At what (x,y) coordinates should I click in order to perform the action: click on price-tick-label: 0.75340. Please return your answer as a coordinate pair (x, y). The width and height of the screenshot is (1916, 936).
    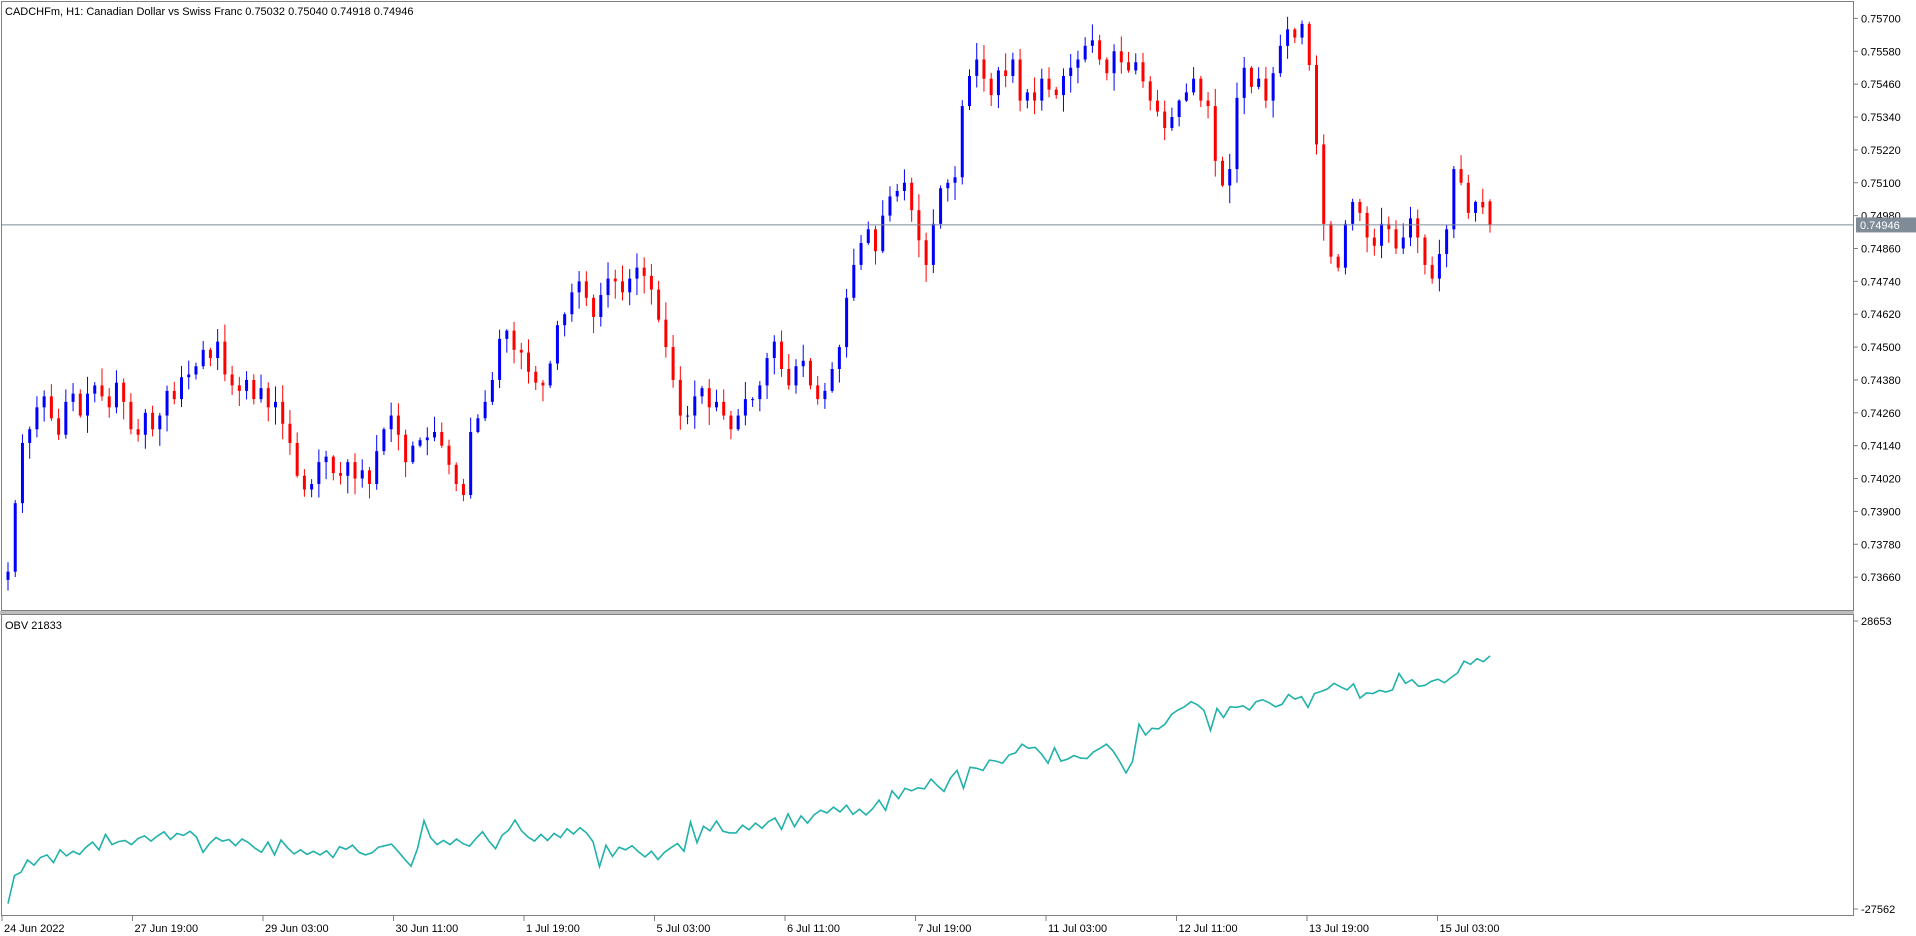
    Looking at the image, I should click on (1881, 118).